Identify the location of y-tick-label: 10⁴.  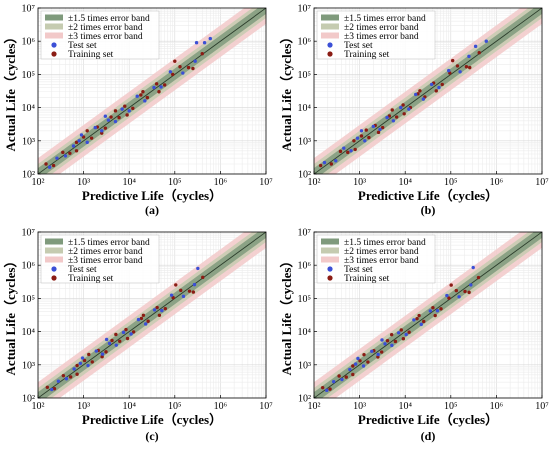
(305, 108).